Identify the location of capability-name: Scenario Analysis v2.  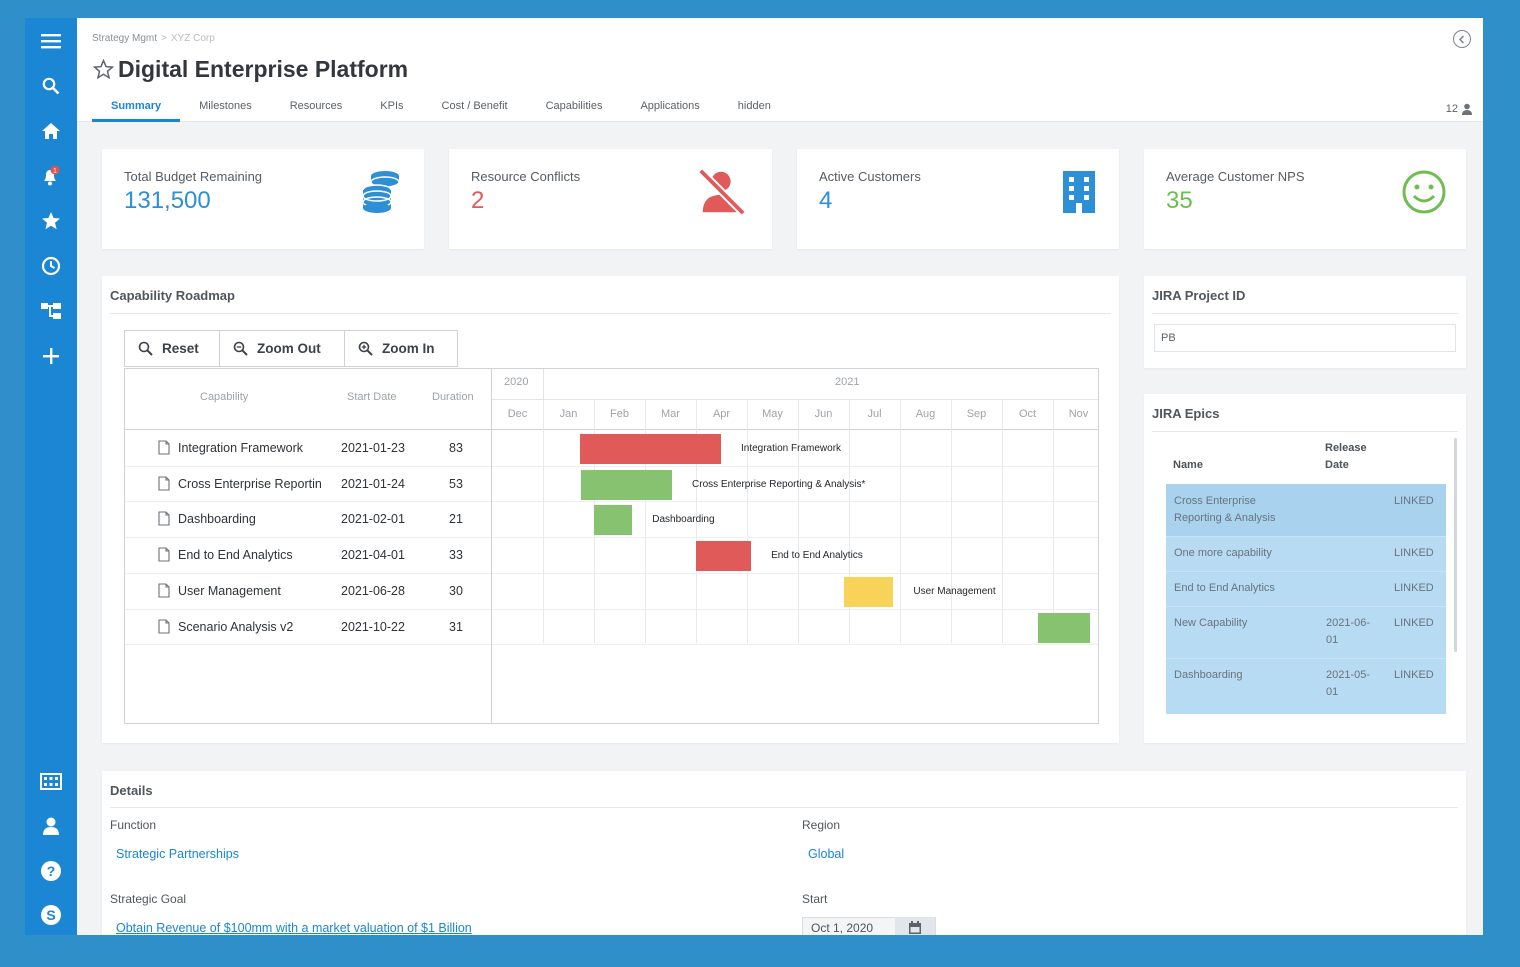
(236, 626).